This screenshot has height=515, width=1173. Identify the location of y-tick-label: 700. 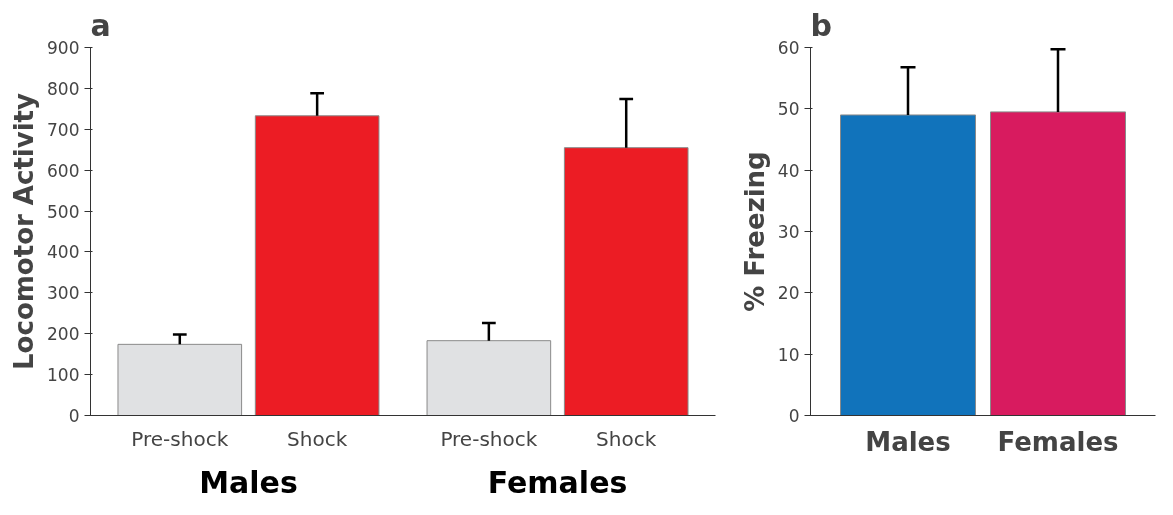
(63, 129).